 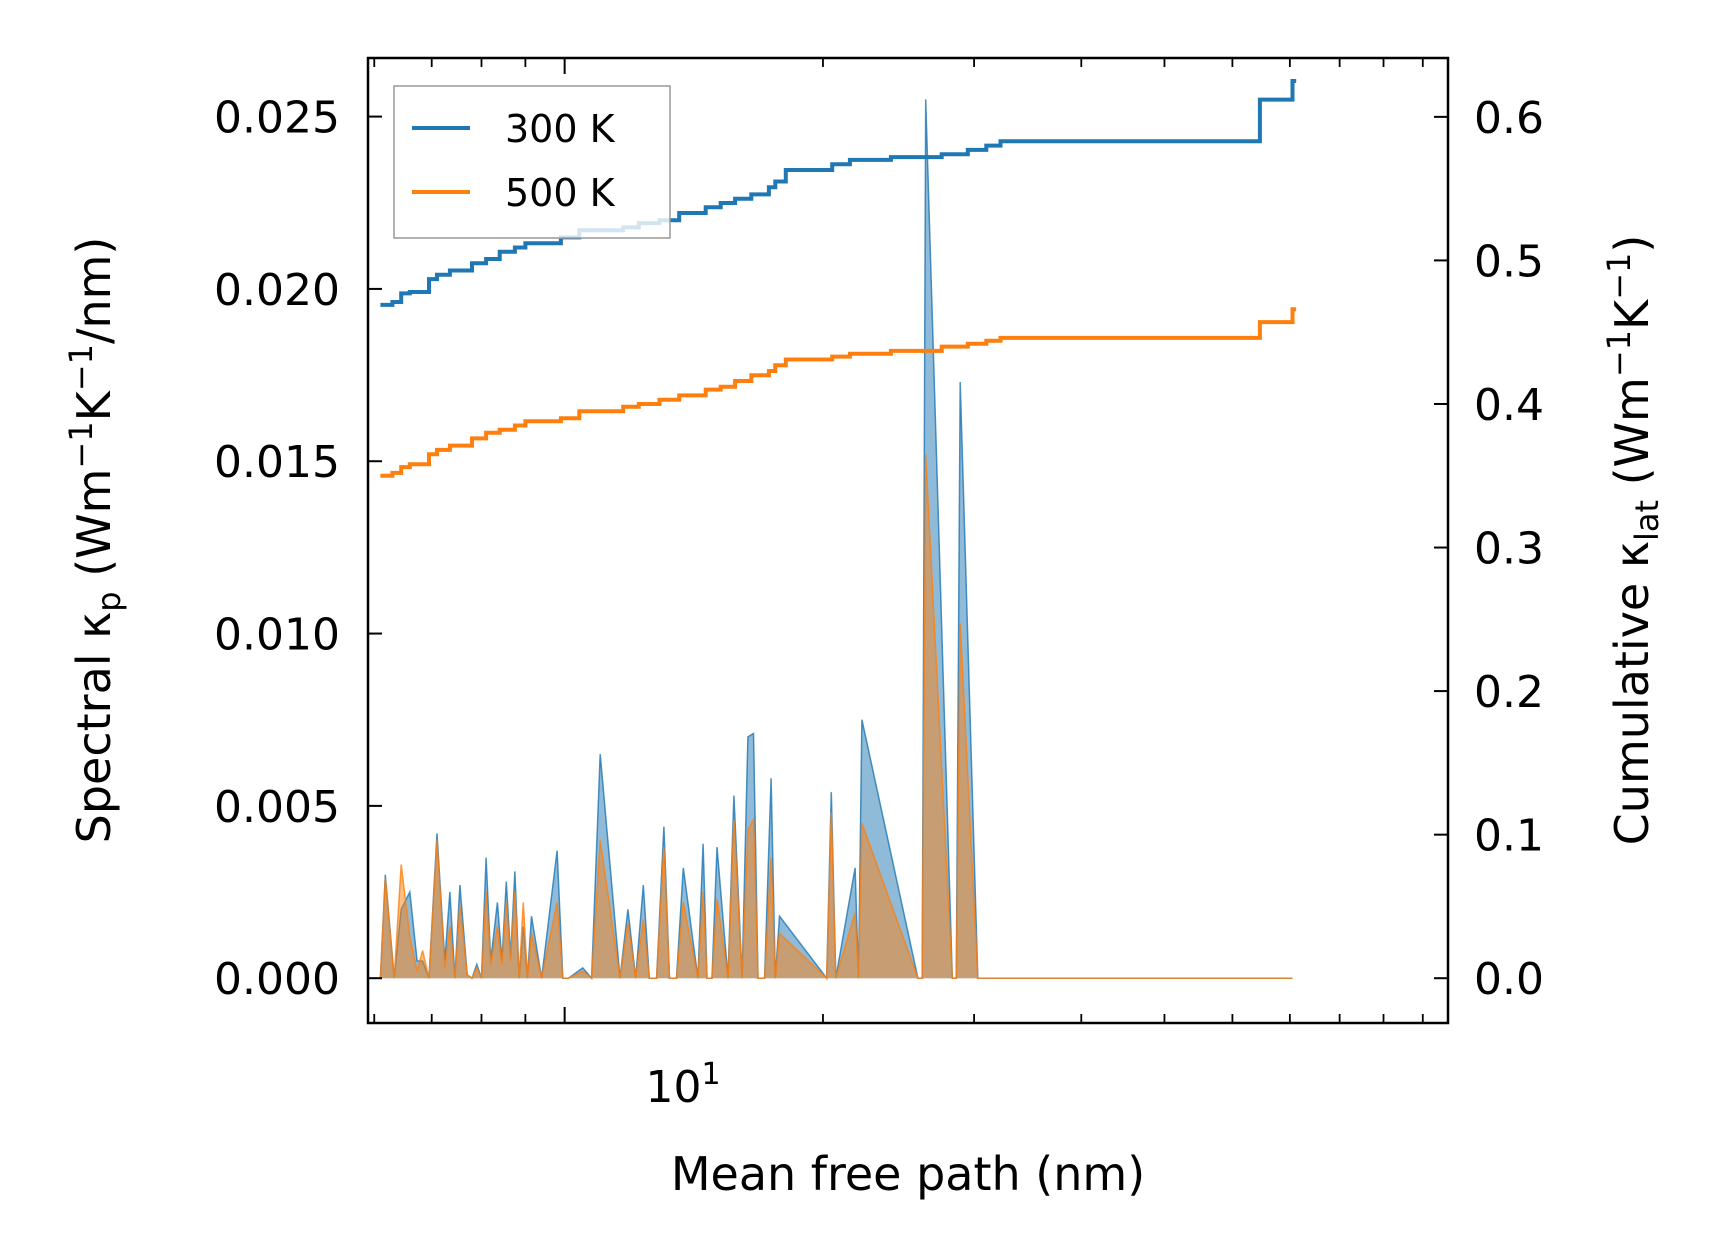 What do you see at coordinates (1633, 540) in the screenshot?
I see `y-axis-label-right: Cumulative κlat (Wm−1K−1)` at bounding box center [1633, 540].